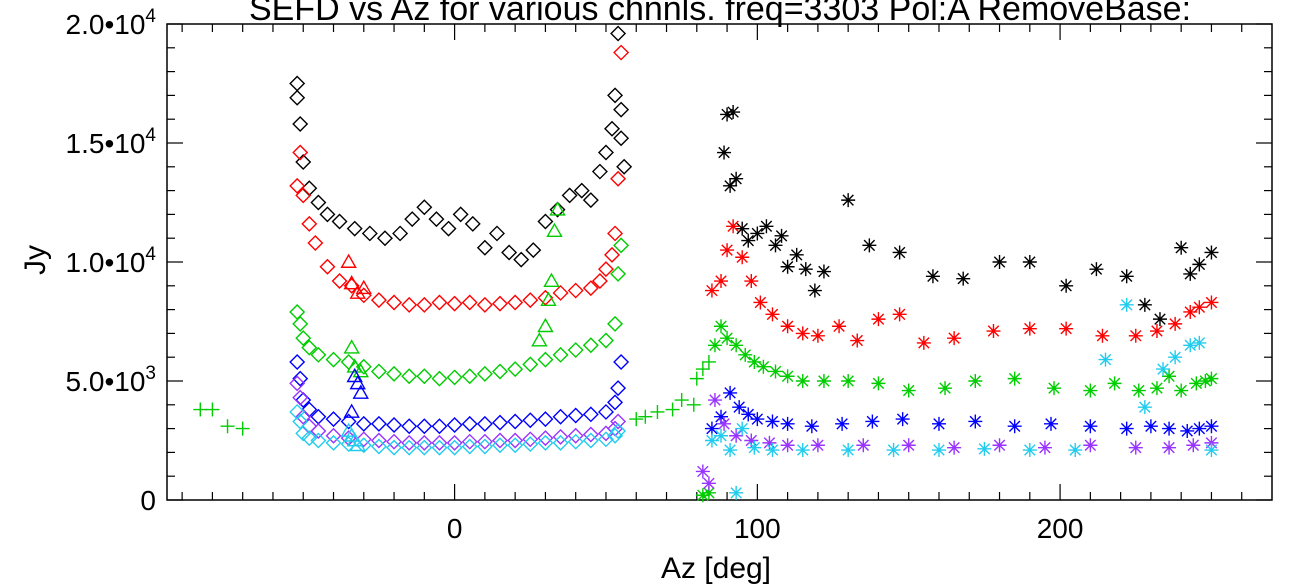 This screenshot has width=1301, height=586. I want to click on y-tick-label: 1.0•104, so click(111, 261).